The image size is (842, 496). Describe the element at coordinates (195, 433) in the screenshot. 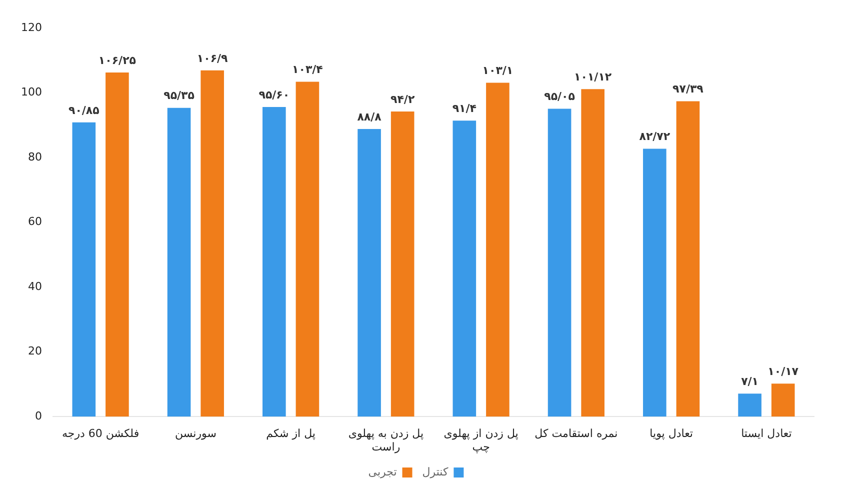

I see `x-tick-label: سورنسن` at that location.